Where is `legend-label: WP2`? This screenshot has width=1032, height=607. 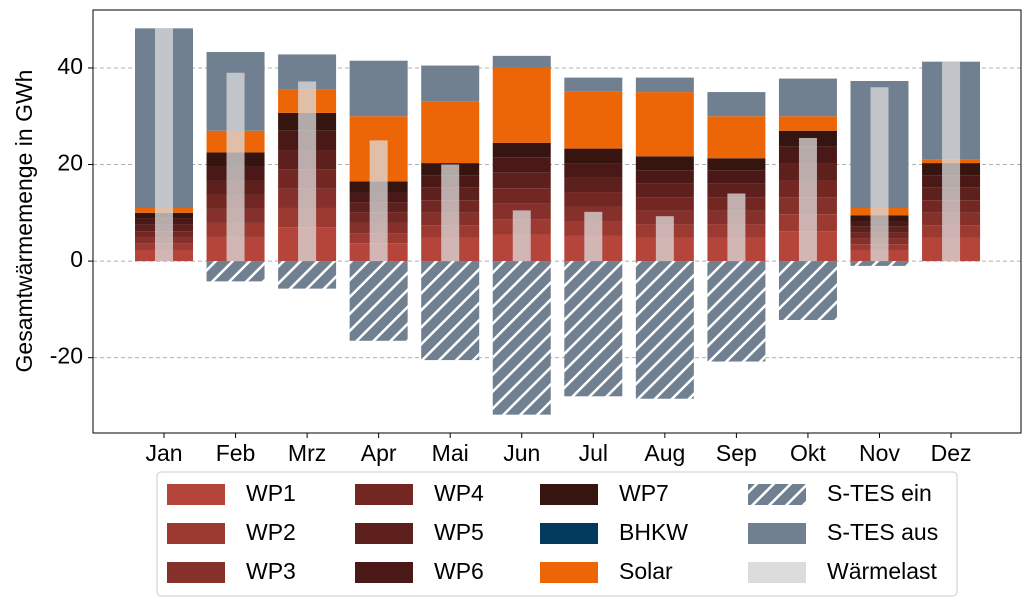 legend-label: WP2 is located at coordinates (271, 532).